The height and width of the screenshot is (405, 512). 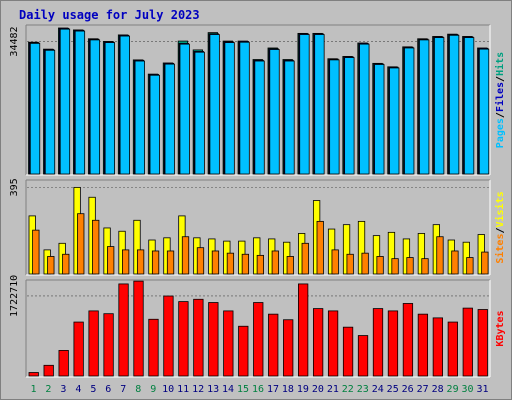 What do you see at coordinates (228, 389) in the screenshot?
I see `x-tick-label-day-14: 14` at bounding box center [228, 389].